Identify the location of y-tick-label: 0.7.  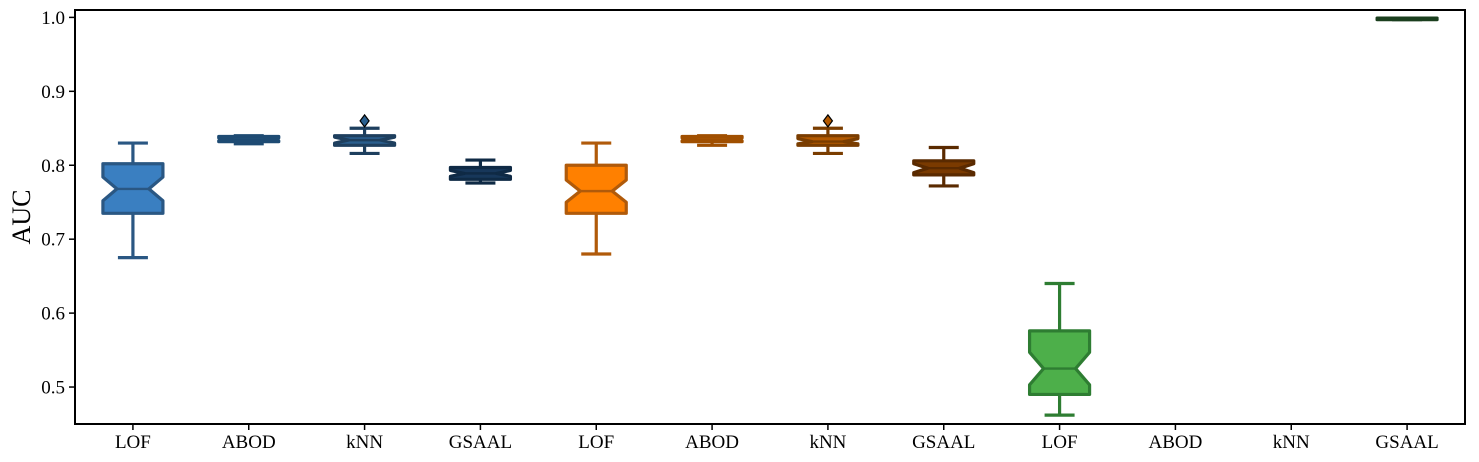
(53, 240).